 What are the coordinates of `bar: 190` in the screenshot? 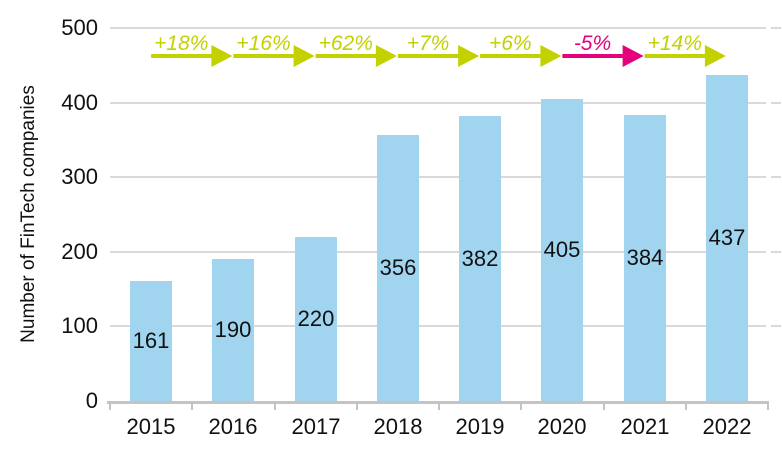 It's located at (233, 330).